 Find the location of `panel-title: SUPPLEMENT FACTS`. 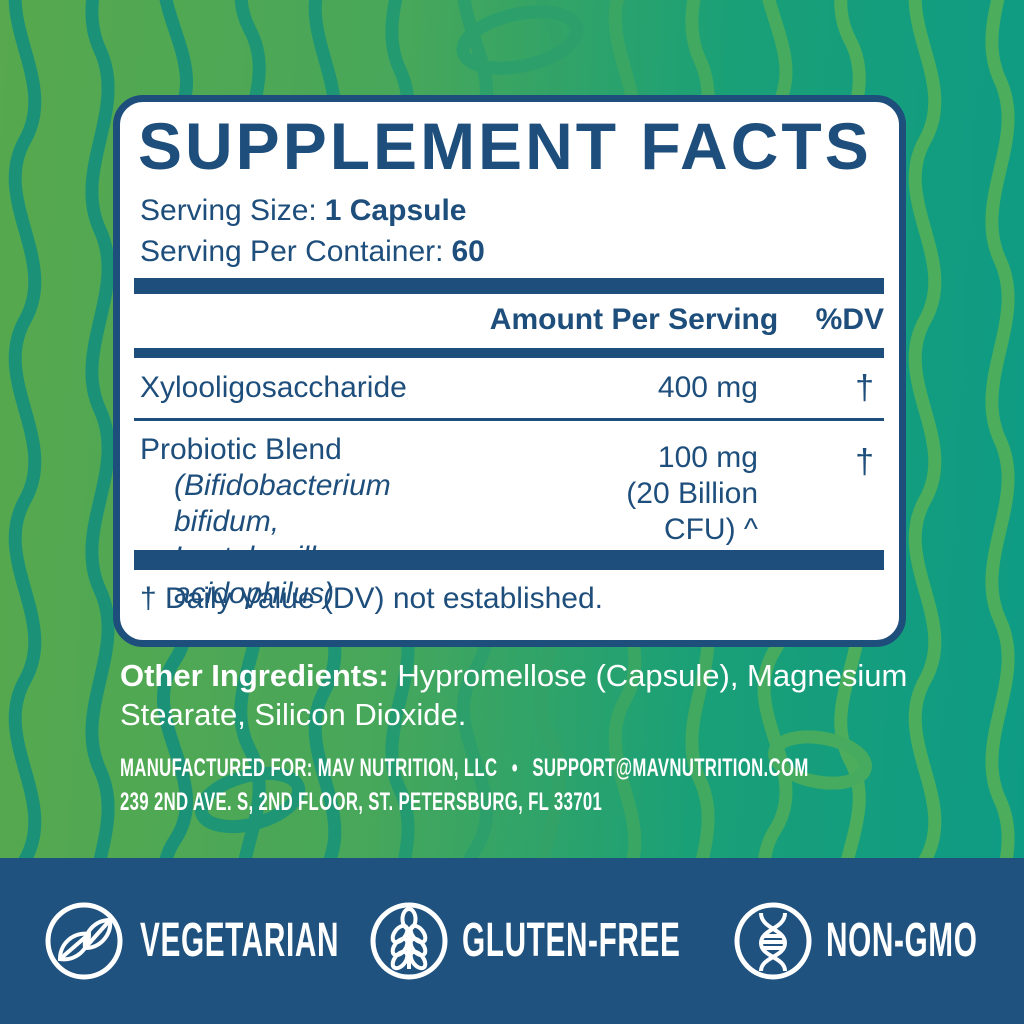

panel-title: SUPPLEMENT FACTS is located at coordinates (505, 146).